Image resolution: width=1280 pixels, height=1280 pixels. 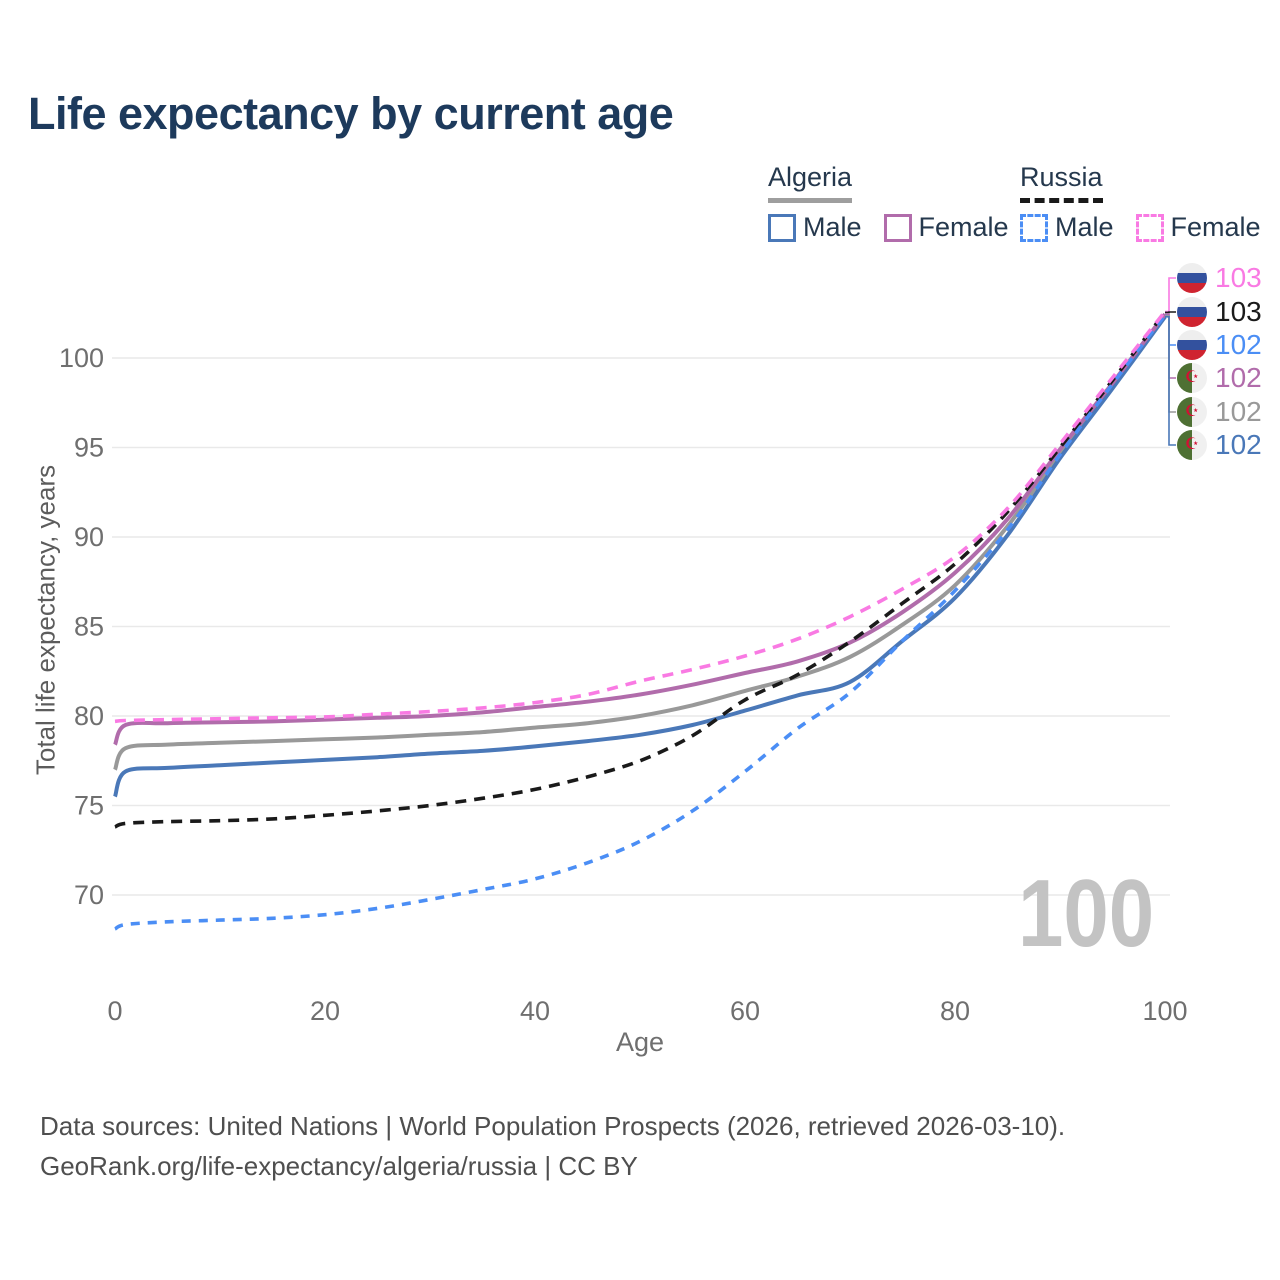 What do you see at coordinates (1149, 227) in the screenshot?
I see `russia-female-swatch-icon` at bounding box center [1149, 227].